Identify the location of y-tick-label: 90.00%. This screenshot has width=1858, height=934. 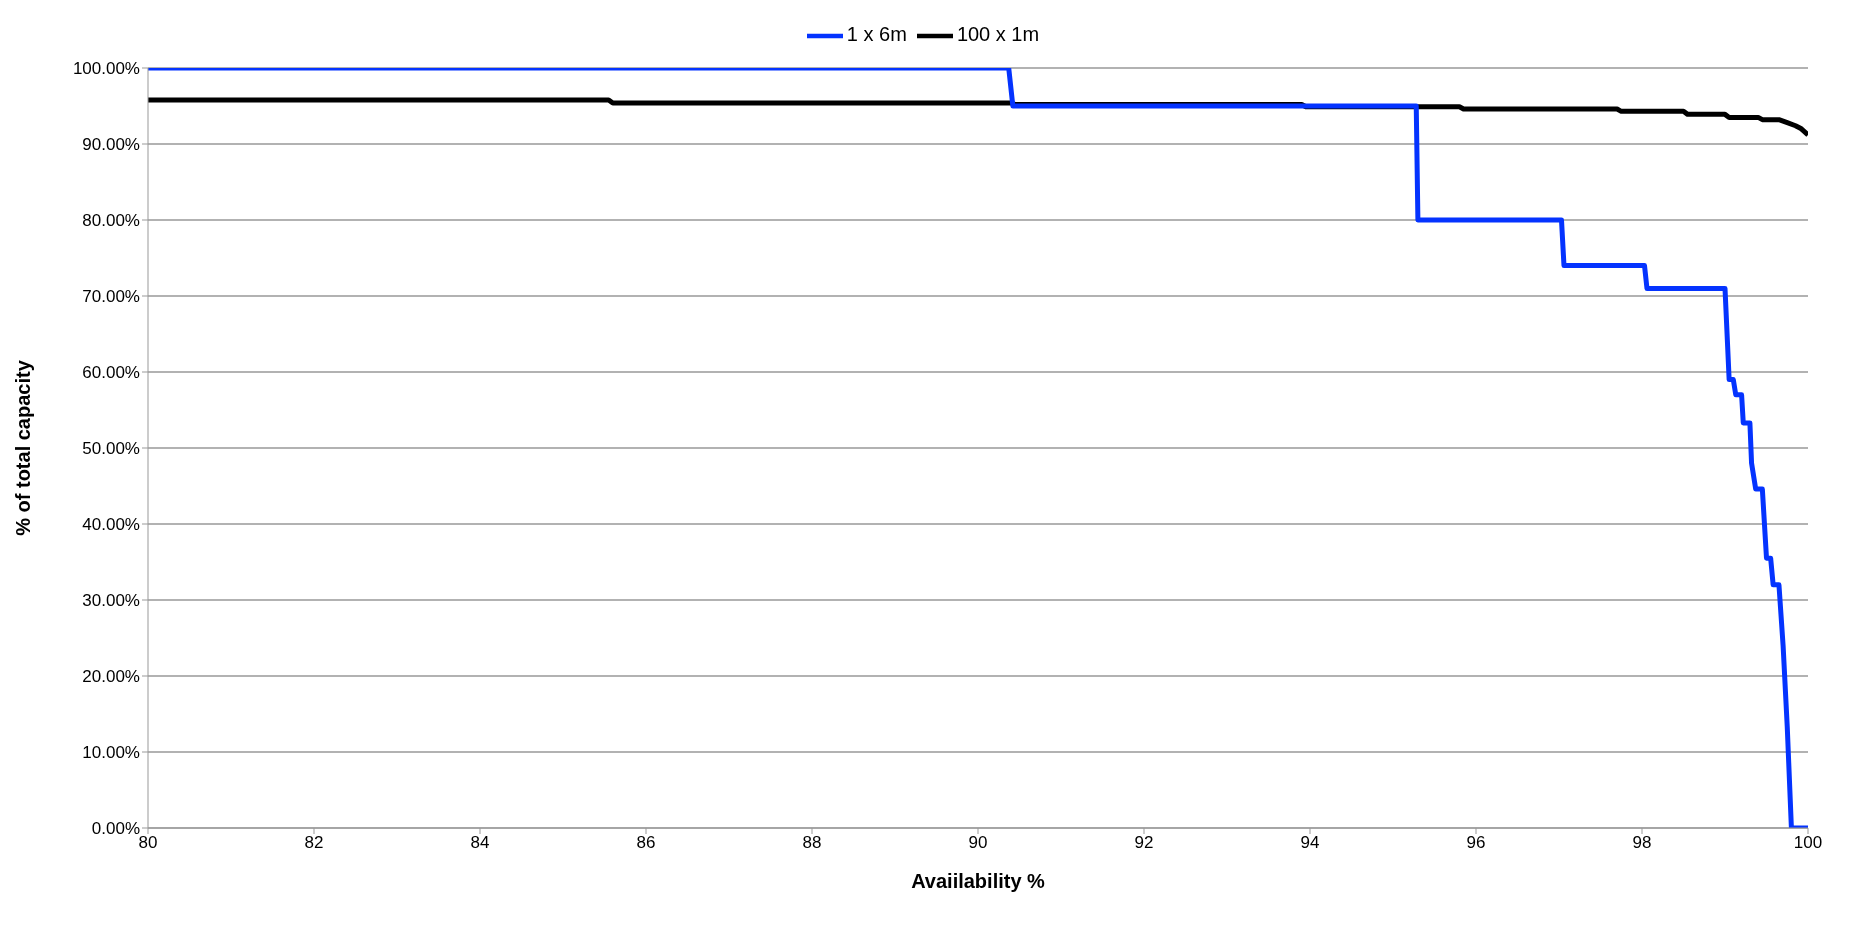
(111, 145).